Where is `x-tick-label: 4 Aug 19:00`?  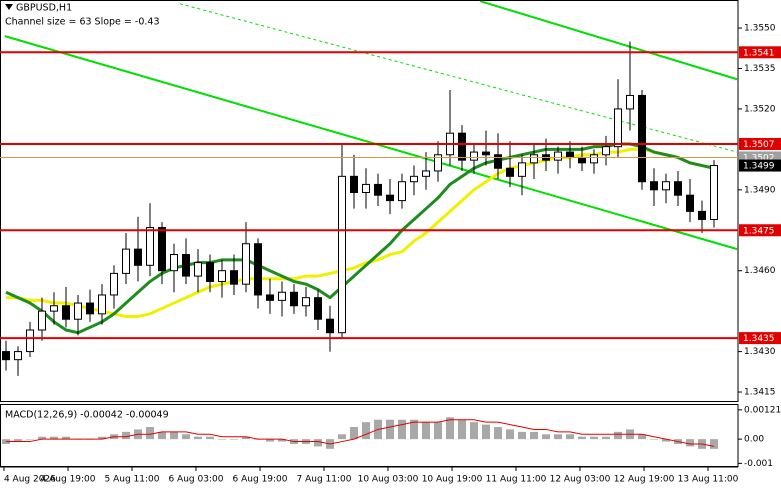 x-tick-label: 4 Aug 19:00 is located at coordinates (68, 480).